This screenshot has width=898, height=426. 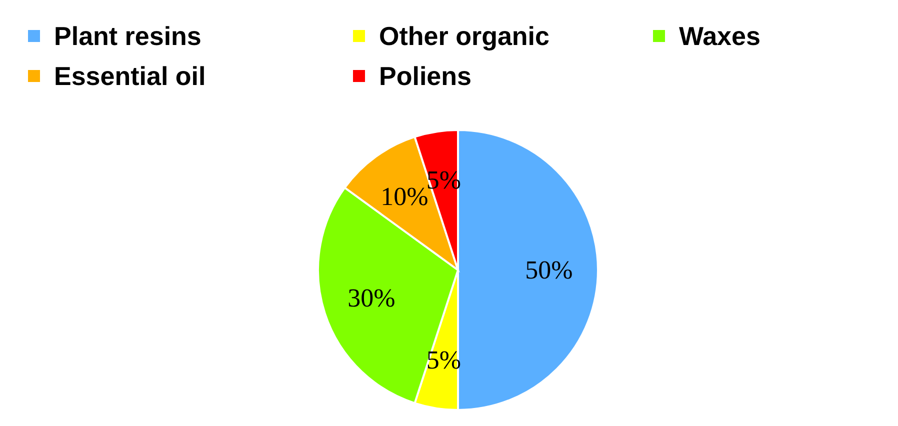 I want to click on data-label: 10%, so click(x=404, y=196).